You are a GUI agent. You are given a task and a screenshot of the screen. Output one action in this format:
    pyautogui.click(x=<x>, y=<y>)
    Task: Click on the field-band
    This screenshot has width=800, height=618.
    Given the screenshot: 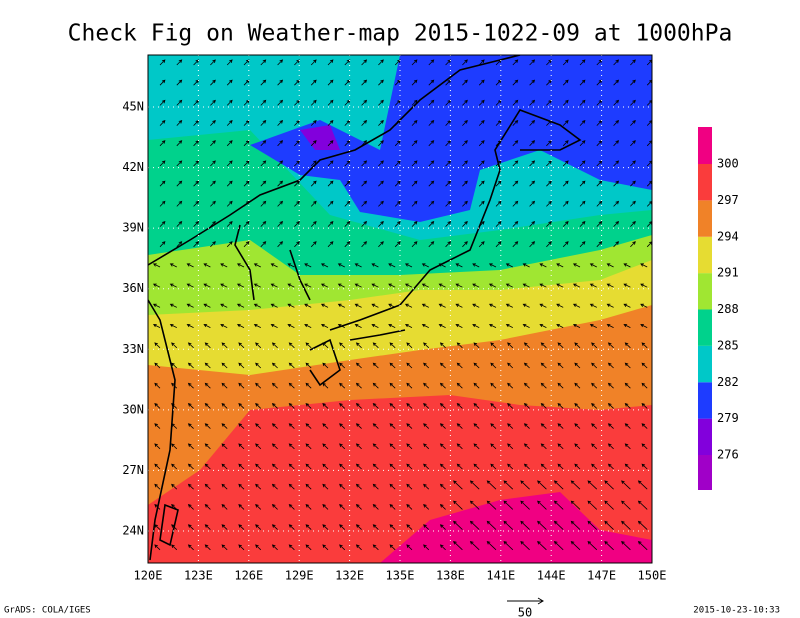 What is the action you would take?
    pyautogui.click(x=516, y=527)
    